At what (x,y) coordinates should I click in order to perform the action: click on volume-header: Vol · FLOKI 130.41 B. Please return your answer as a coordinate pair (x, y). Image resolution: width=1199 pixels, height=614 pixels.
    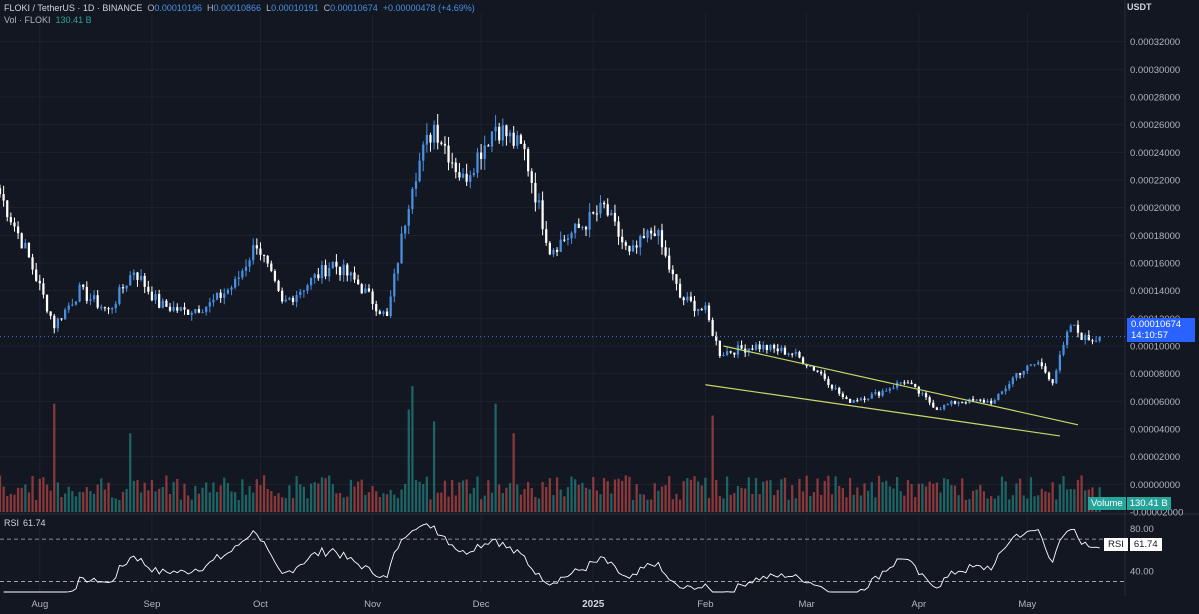
    Looking at the image, I should click on (48, 20).